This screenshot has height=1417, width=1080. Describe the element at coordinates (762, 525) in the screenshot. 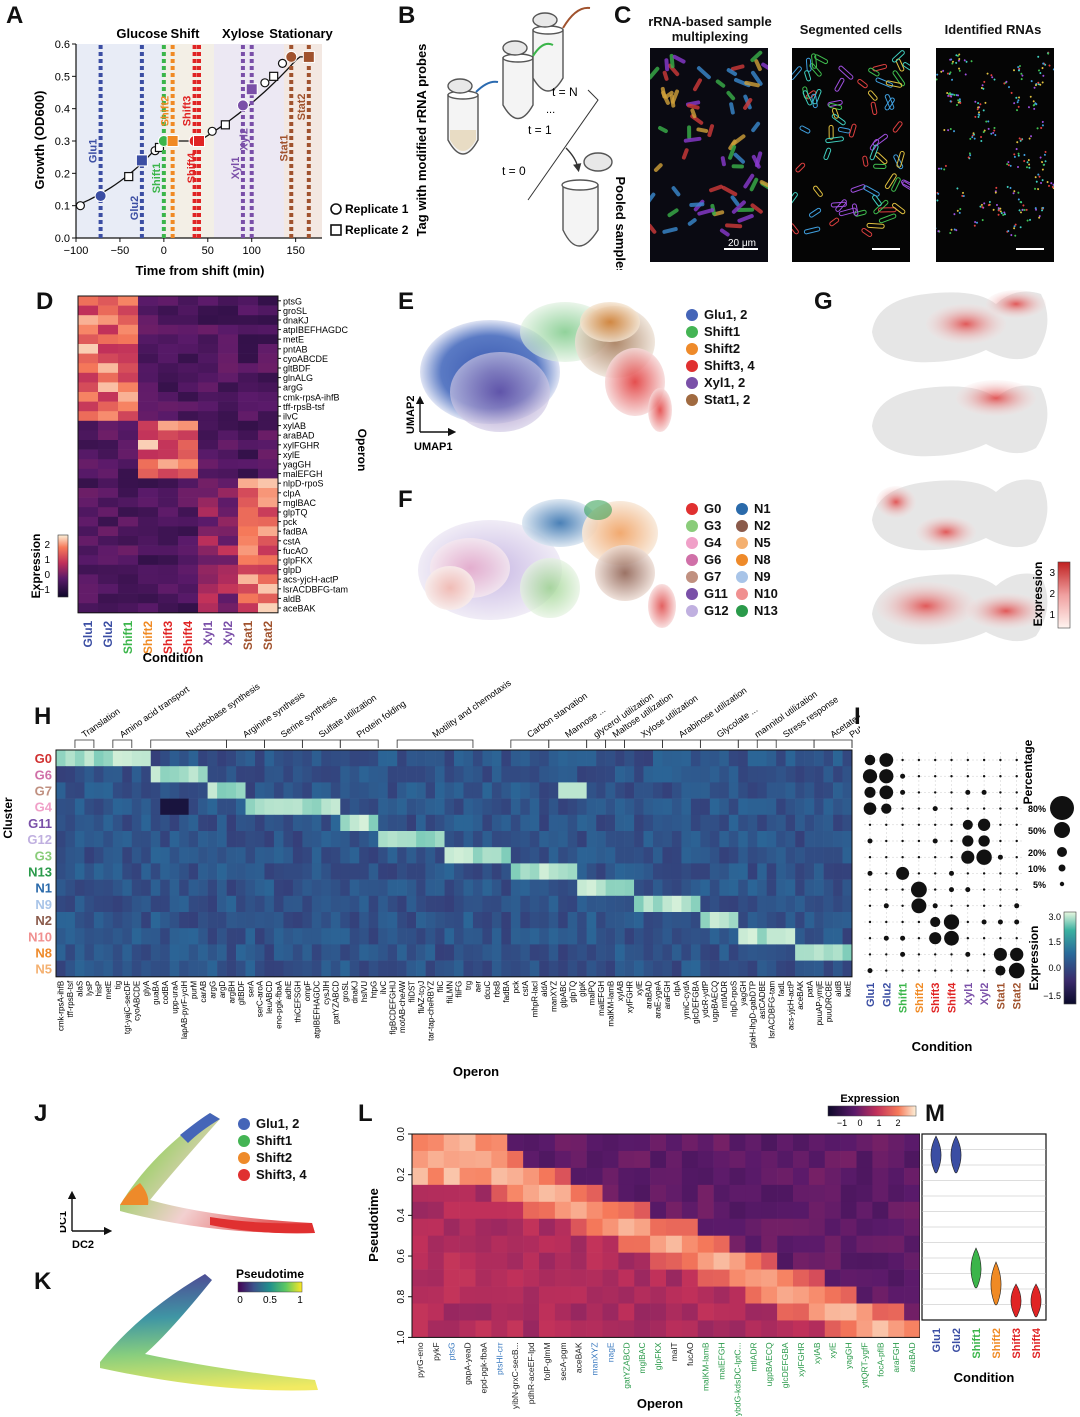

I see `legend-label: N2` at that location.